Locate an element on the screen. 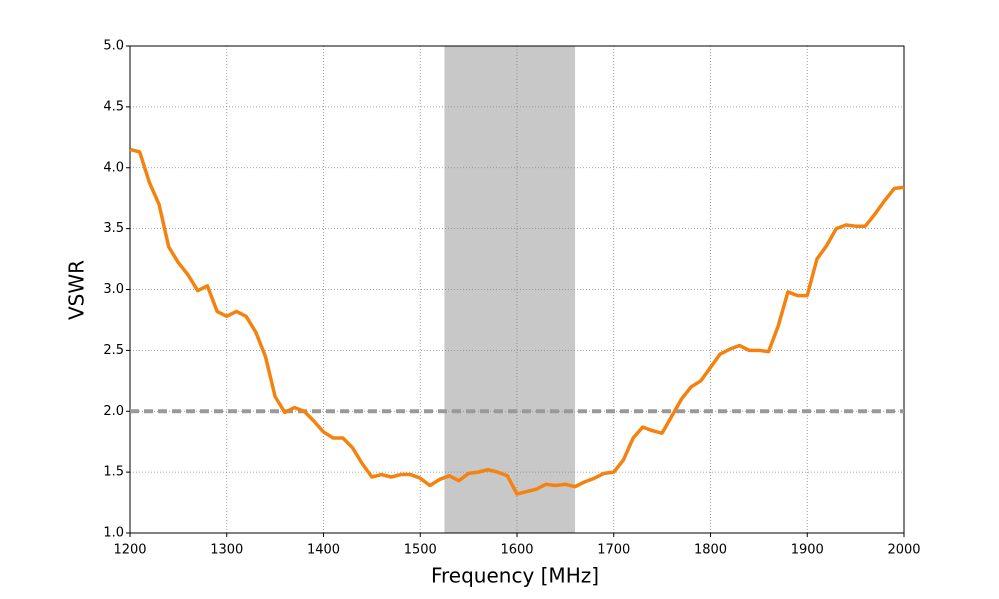 This screenshot has height=599, width=999. x-axis-label: Frequency [MHz] is located at coordinates (515, 576).